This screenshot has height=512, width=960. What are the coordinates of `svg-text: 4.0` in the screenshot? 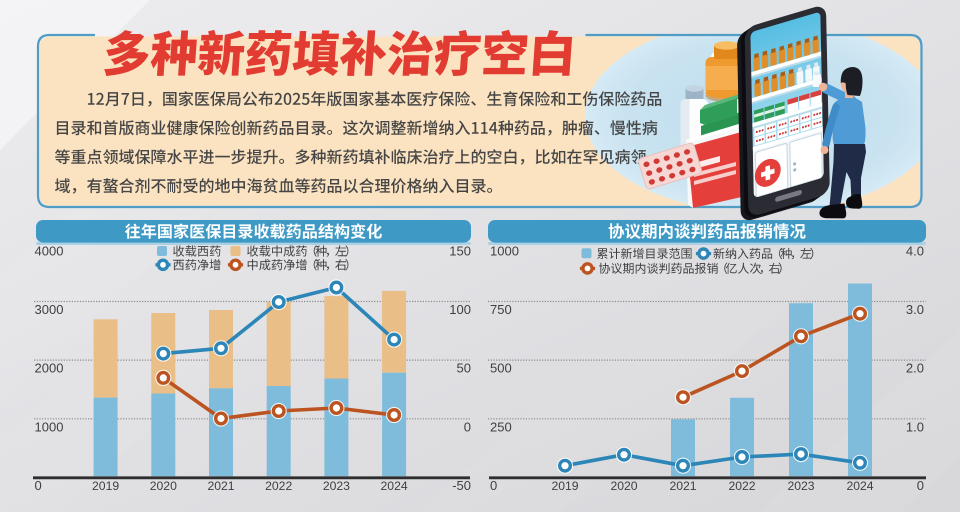 It's located at (915, 250).